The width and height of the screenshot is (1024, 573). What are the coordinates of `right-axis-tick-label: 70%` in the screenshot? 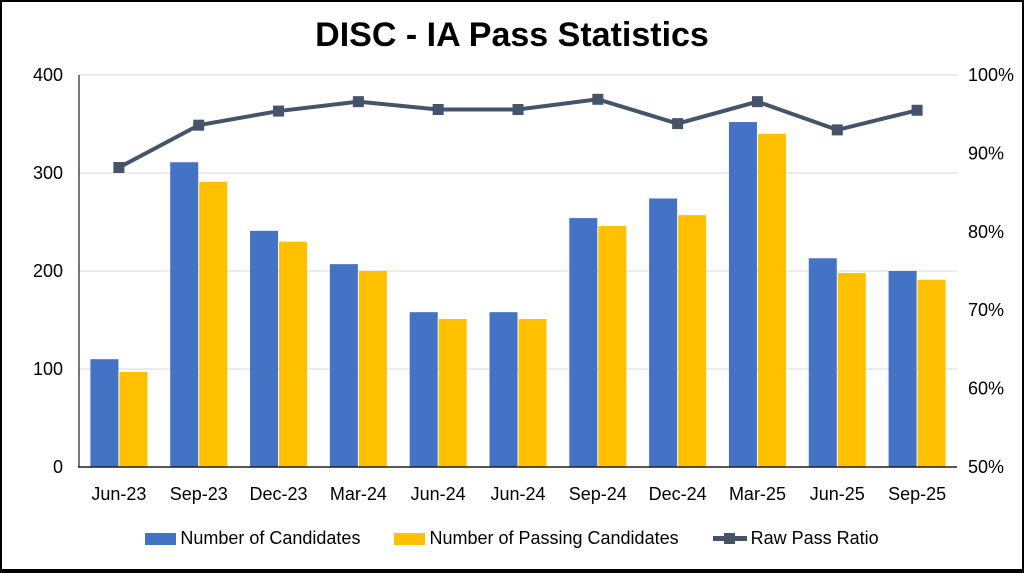 It's located at (986, 310).